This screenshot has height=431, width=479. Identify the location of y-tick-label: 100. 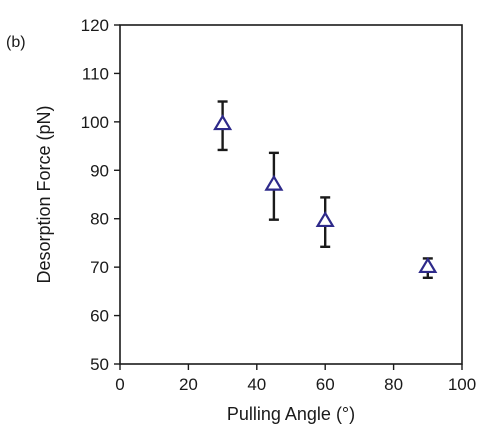
(95, 122).